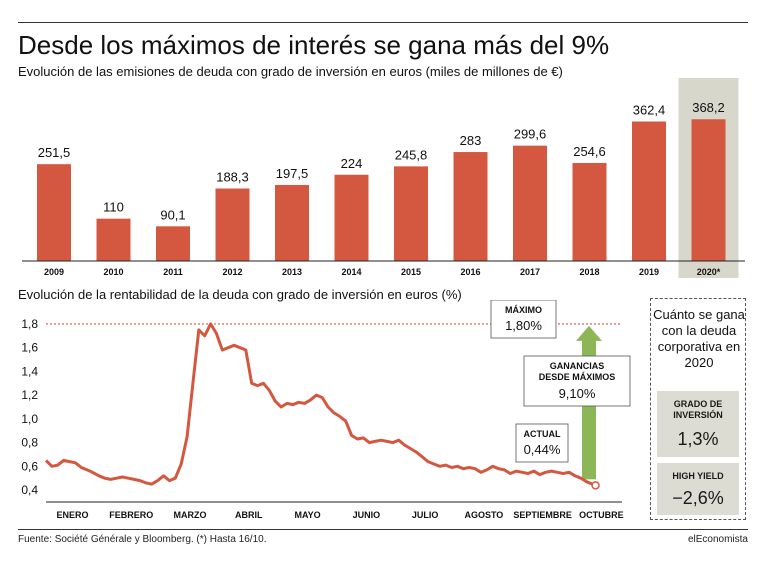 The height and width of the screenshot is (566, 770). What do you see at coordinates (72, 515) in the screenshot?
I see `month-label: ENERO` at bounding box center [72, 515].